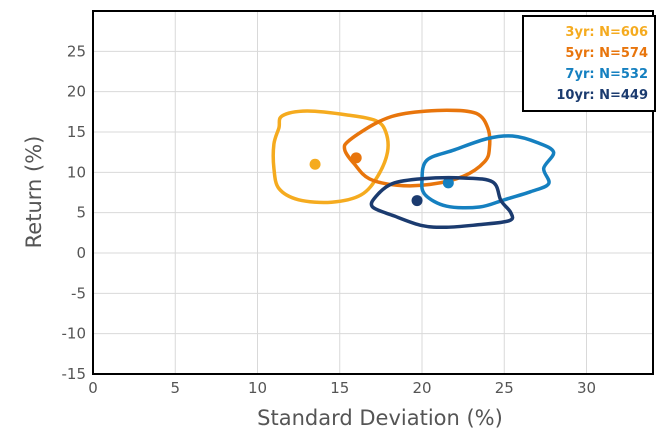  What do you see at coordinates (606, 32) in the screenshot?
I see `legend-entry: 3yr: N=606` at bounding box center [606, 32].